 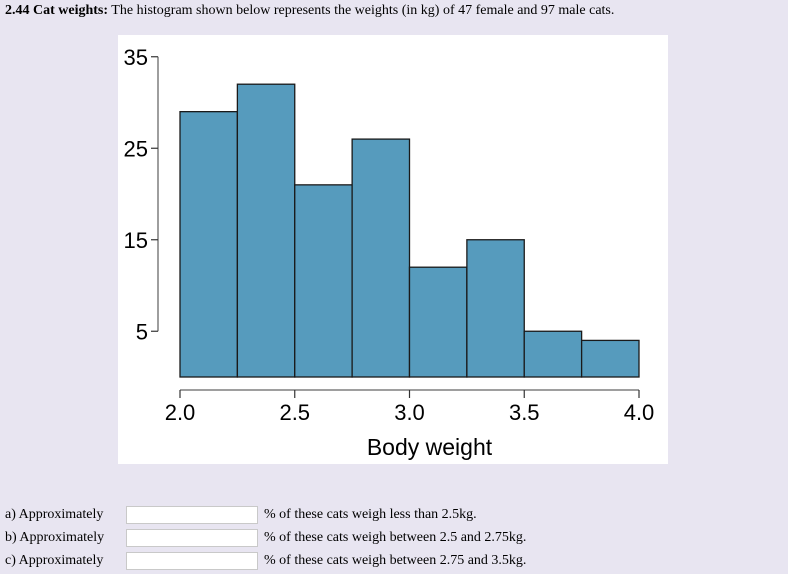 What do you see at coordinates (136, 148) in the screenshot?
I see `y-tick-label: 25` at bounding box center [136, 148].